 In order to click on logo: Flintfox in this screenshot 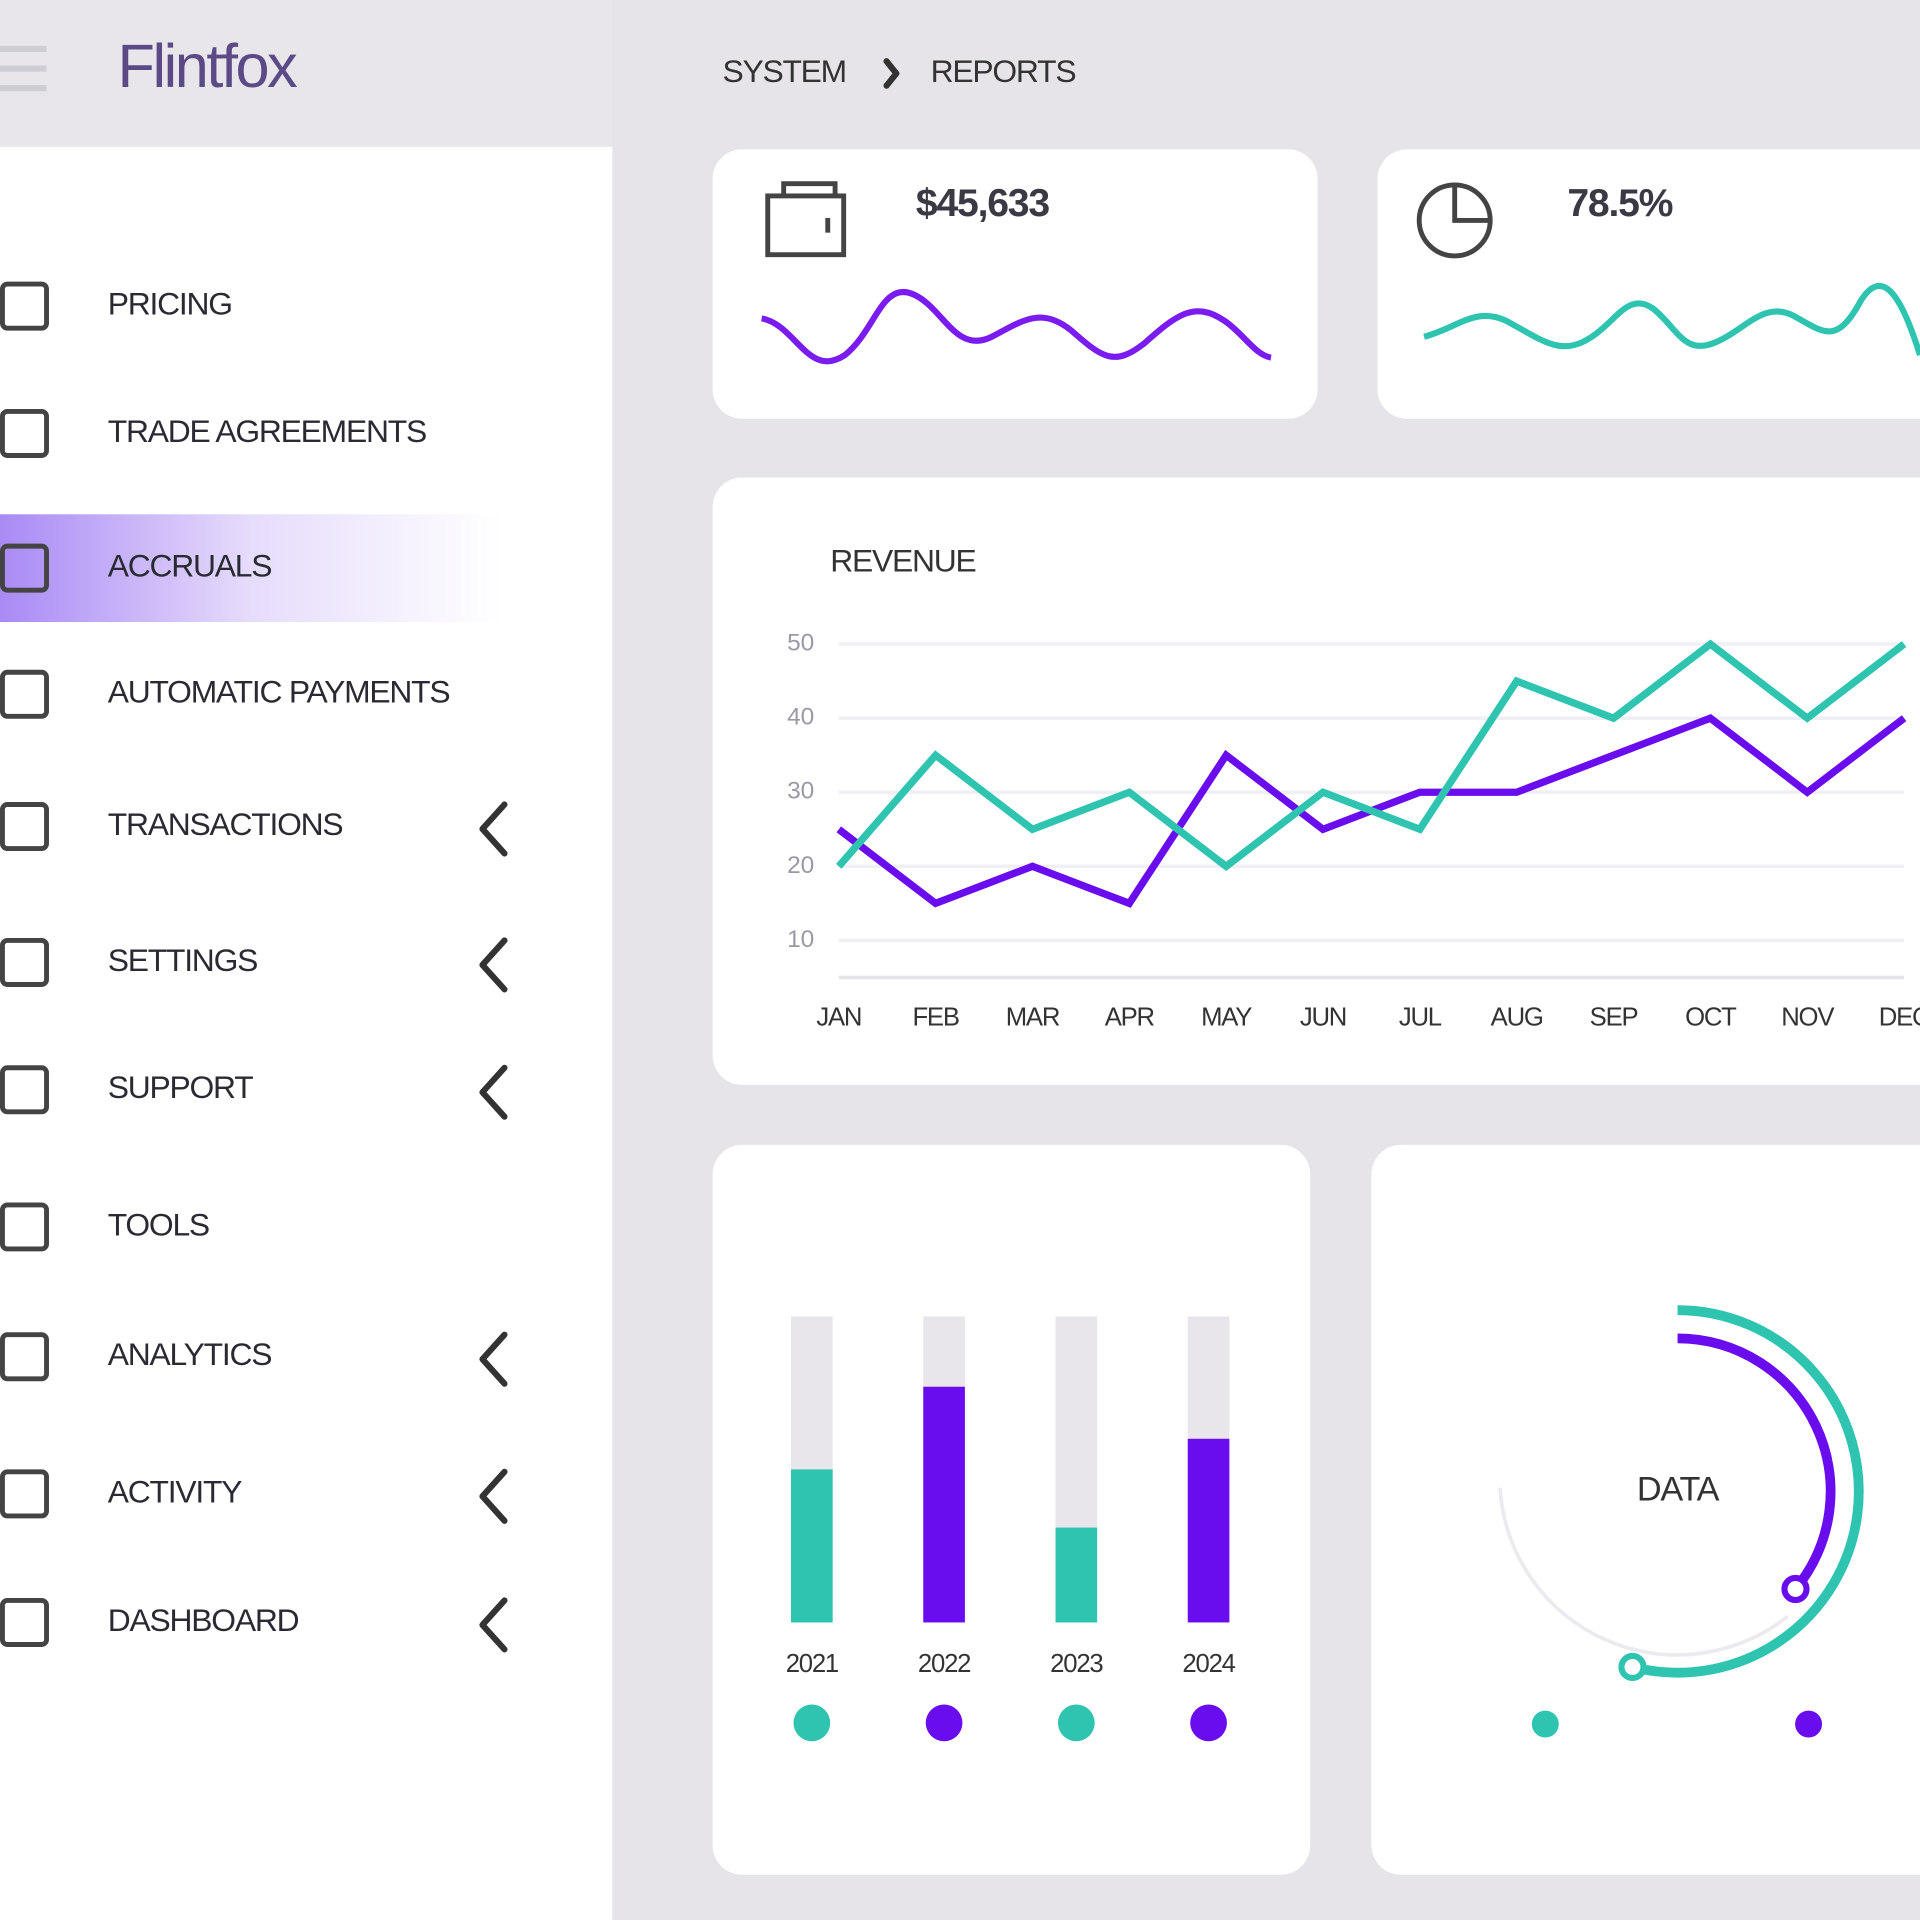, I will do `click(208, 66)`.